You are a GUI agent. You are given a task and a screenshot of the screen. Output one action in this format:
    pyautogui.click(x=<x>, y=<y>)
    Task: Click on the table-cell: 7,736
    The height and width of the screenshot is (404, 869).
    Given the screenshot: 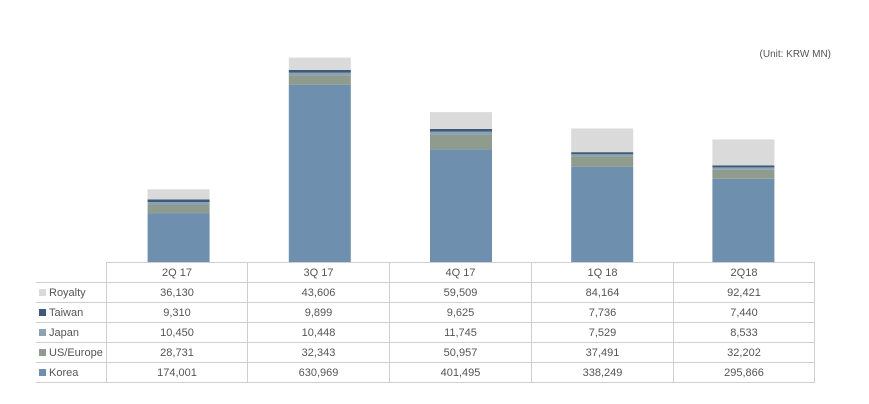 What is the action you would take?
    pyautogui.click(x=602, y=312)
    